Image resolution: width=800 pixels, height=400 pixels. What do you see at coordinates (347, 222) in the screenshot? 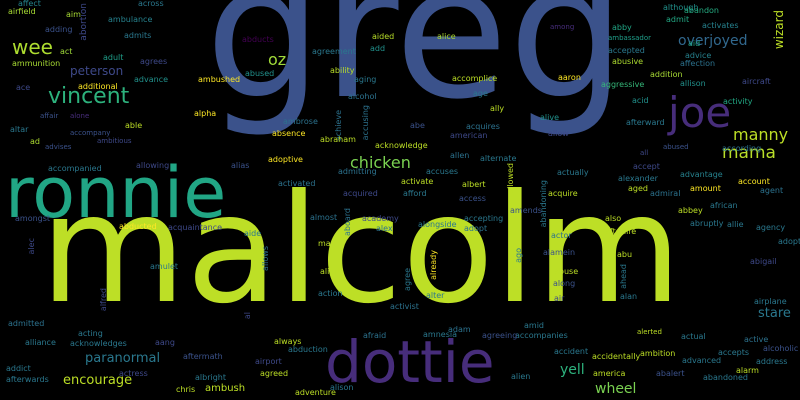
I see `word-aboard: aboard` at bounding box center [347, 222].